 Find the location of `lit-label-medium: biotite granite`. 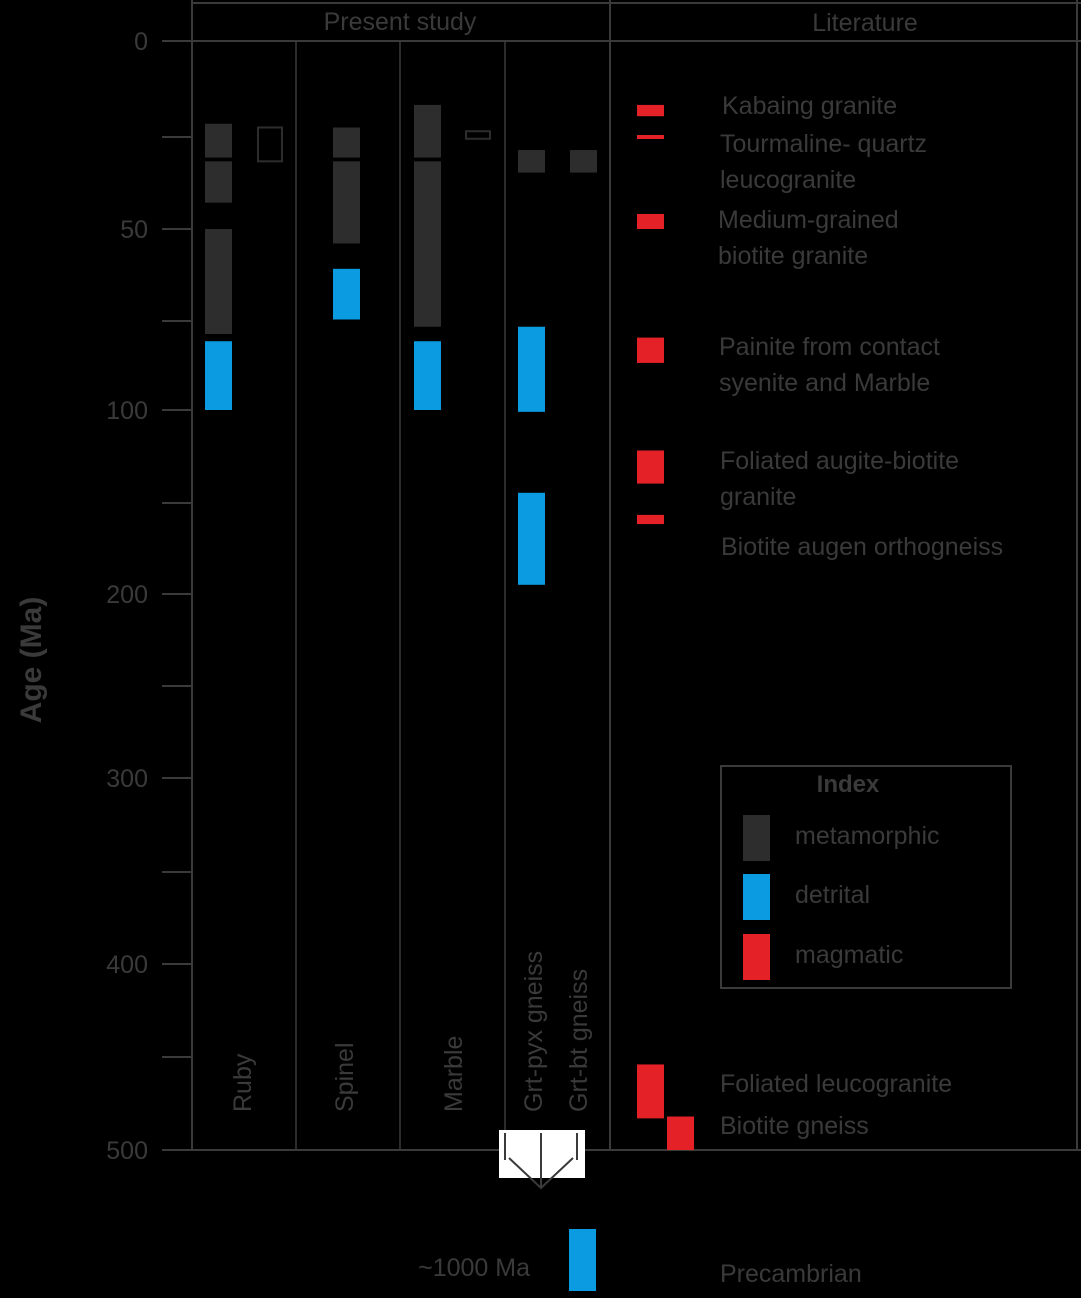

lit-label-medium: biotite granite is located at coordinates (793, 256).